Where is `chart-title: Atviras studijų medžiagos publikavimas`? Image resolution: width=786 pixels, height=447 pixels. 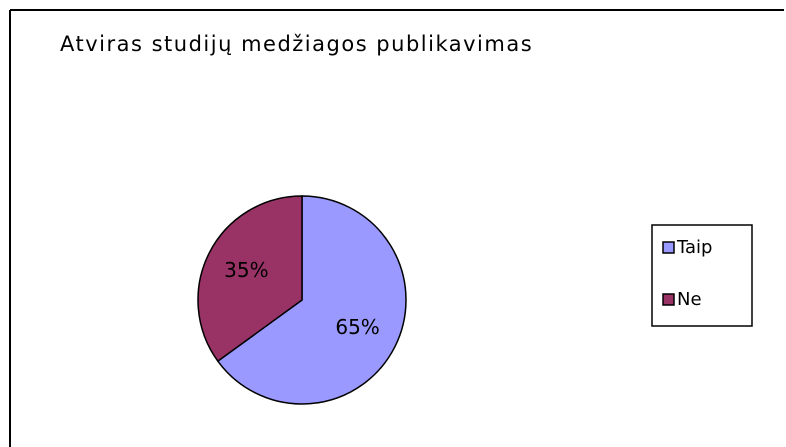 chart-title: Atviras studijų medžiagos publikavimas is located at coordinates (296, 44).